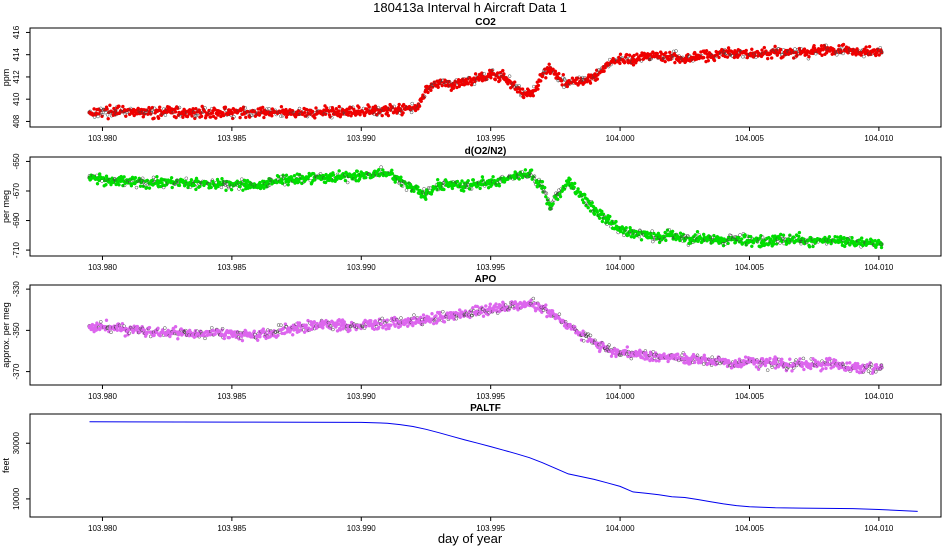 This screenshot has width=950, height=550. I want to click on y-axis-label: approx. per meg, so click(6, 335).